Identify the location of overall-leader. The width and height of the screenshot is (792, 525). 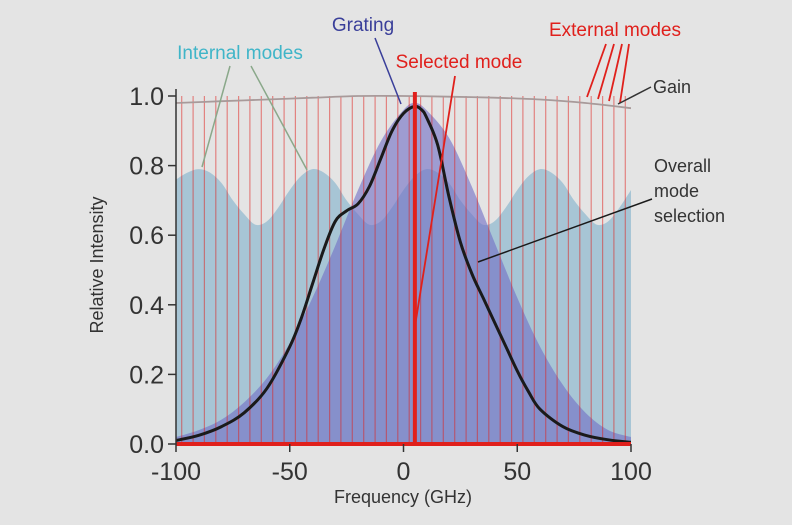
(565, 230).